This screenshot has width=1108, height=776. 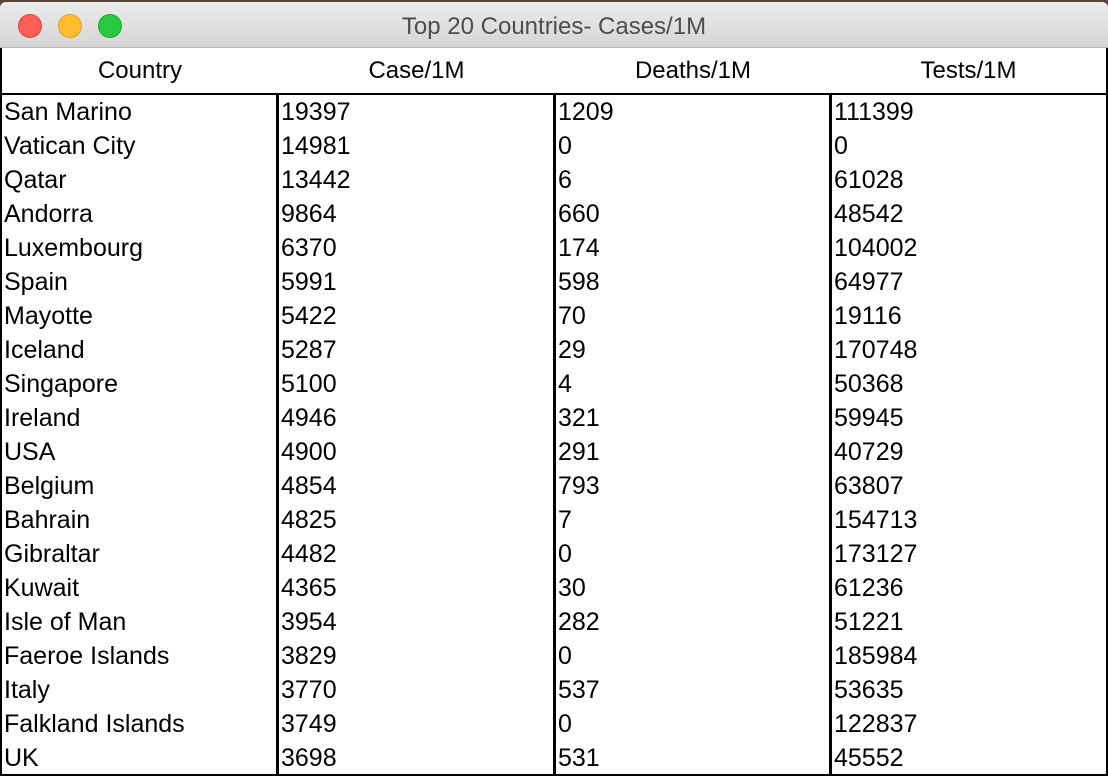 What do you see at coordinates (876, 724) in the screenshot?
I see `tests-cell: 122837` at bounding box center [876, 724].